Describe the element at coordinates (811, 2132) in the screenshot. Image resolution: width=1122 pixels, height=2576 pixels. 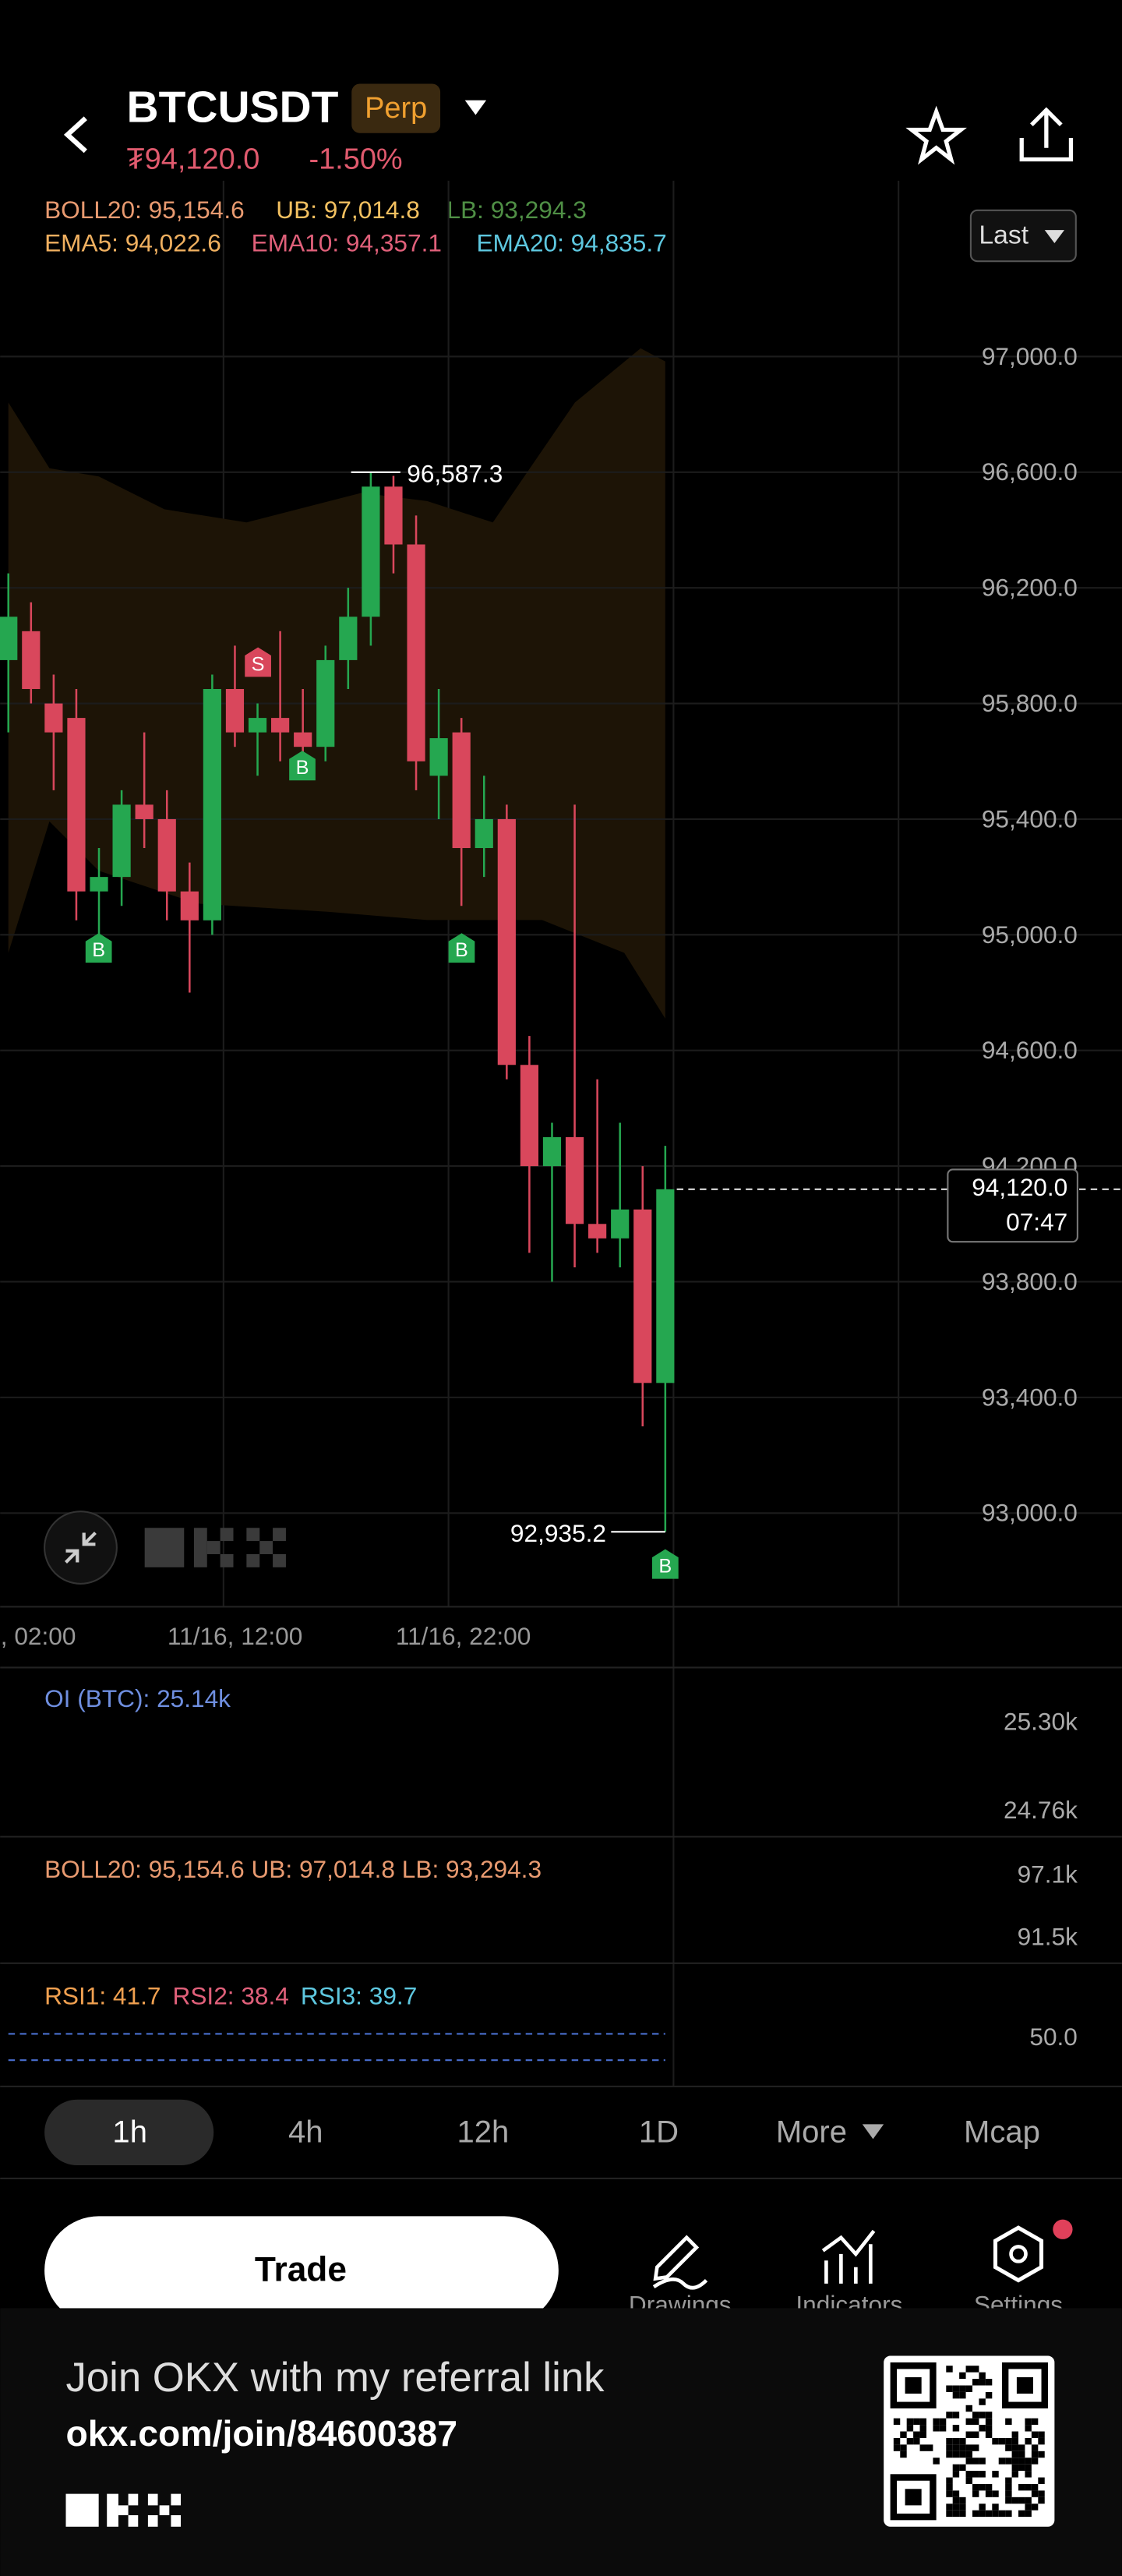
I see `timeframe: More` at that location.